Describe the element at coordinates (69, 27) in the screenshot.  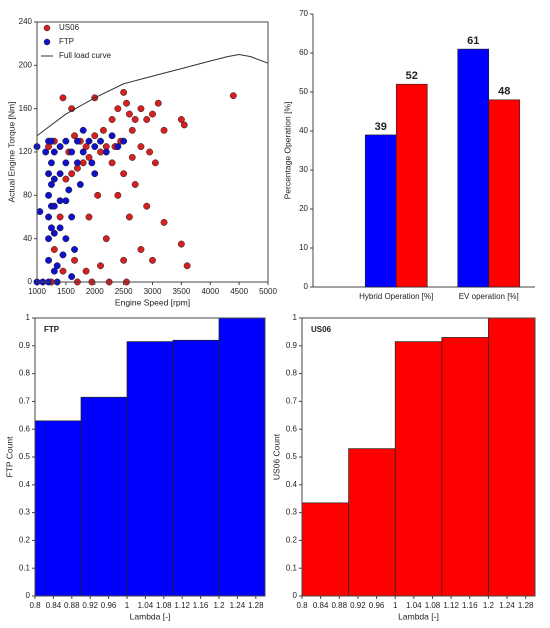
I see `legend-label: US06` at that location.